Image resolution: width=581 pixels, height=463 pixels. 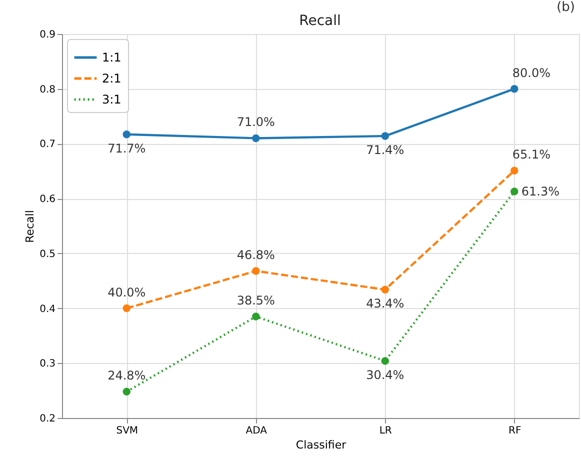 I want to click on x-tick-label: LR, so click(x=385, y=431).